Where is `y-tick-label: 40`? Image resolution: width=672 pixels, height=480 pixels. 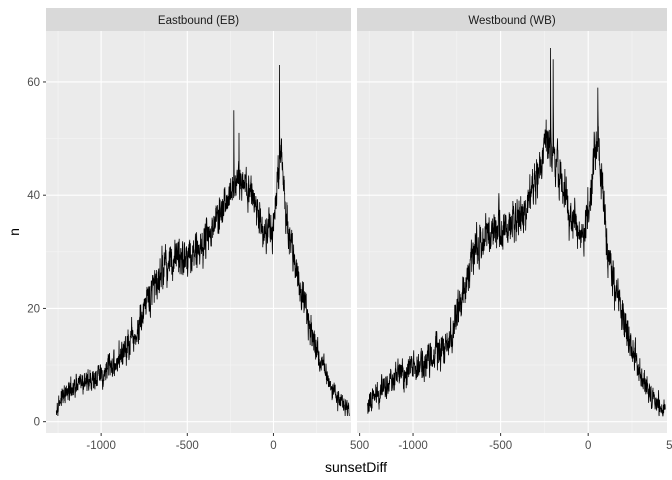
y-tick-label: 40 is located at coordinates (33, 196).